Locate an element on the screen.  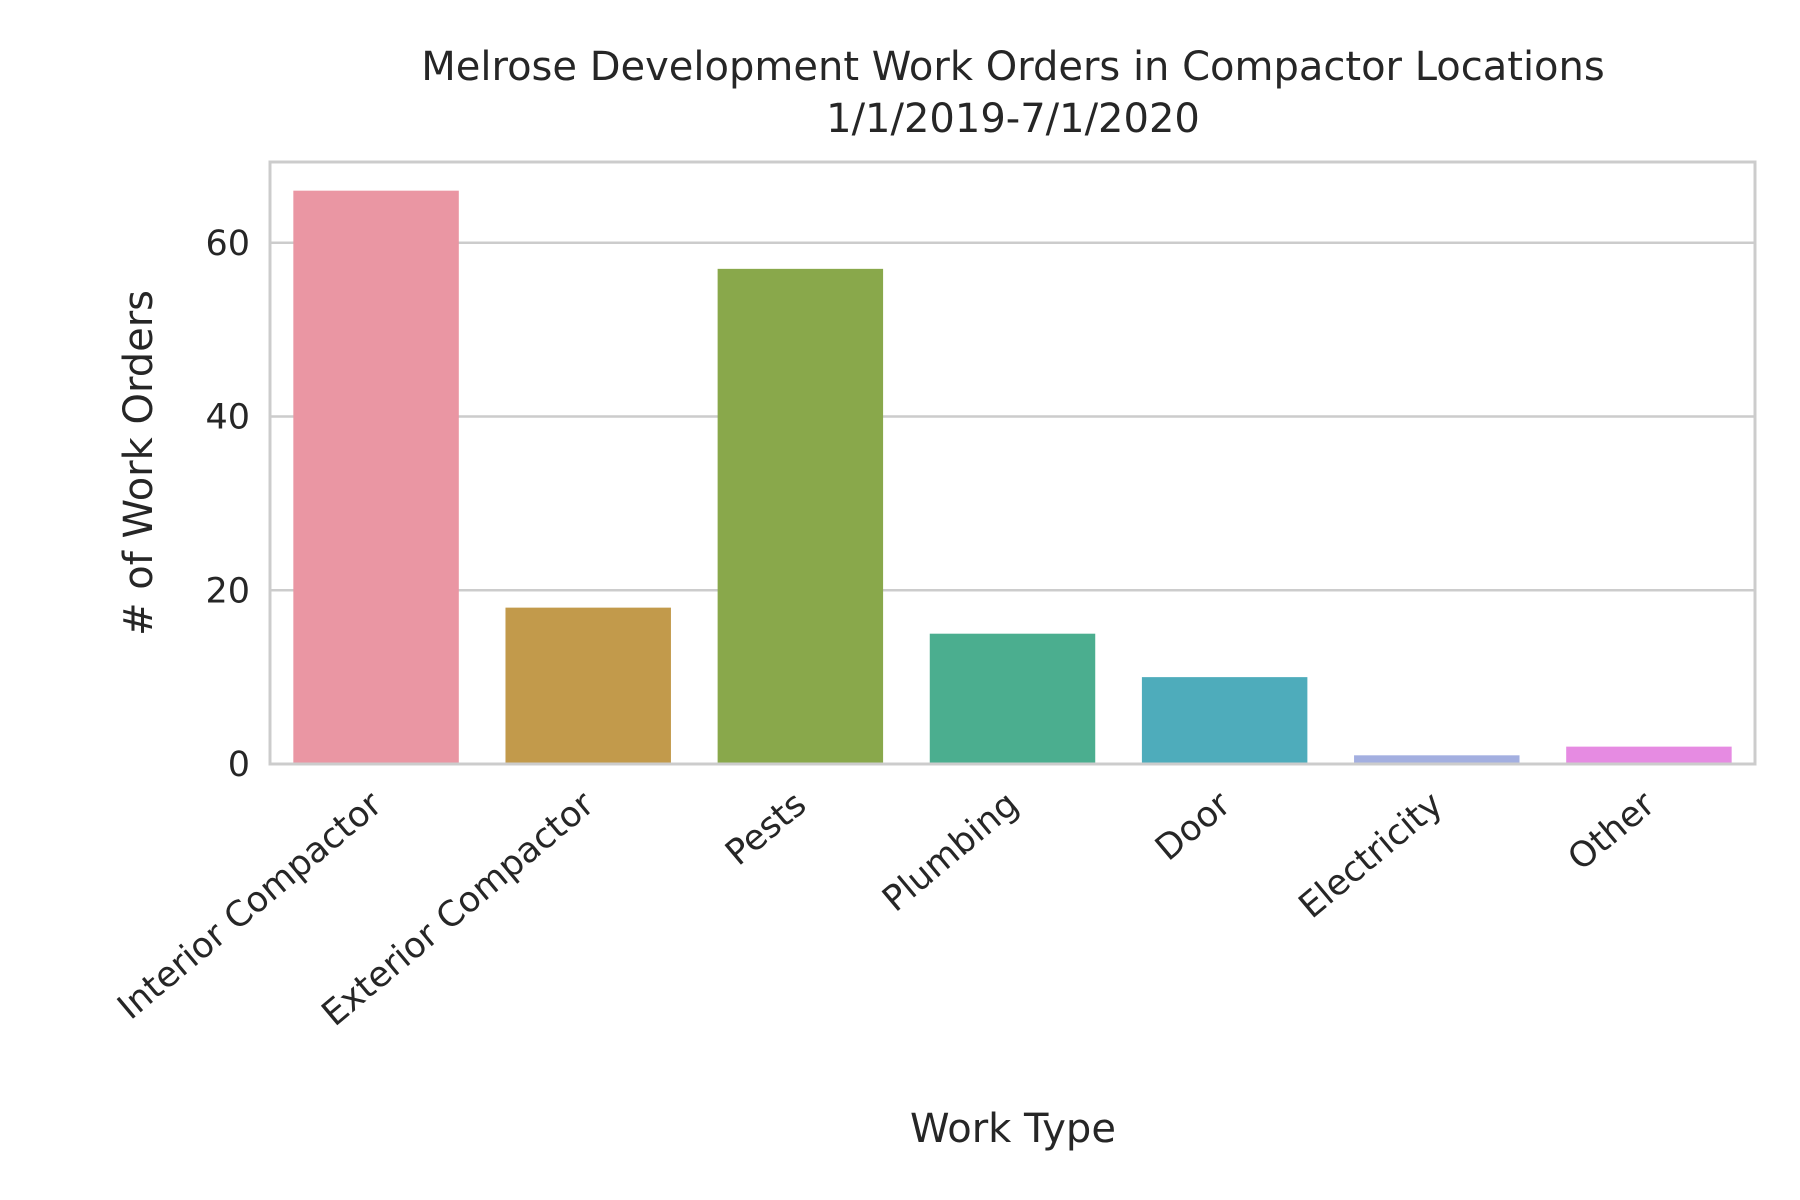
bar-plumbing is located at coordinates (1012, 698).